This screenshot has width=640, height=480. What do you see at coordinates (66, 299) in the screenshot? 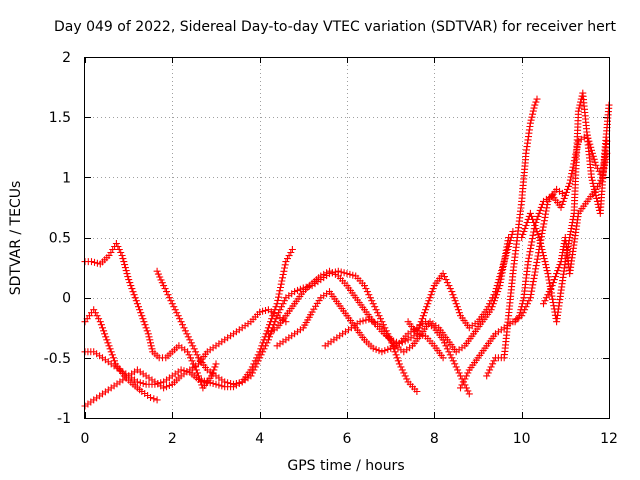
I see `y-tick-label: 0` at bounding box center [66, 299].